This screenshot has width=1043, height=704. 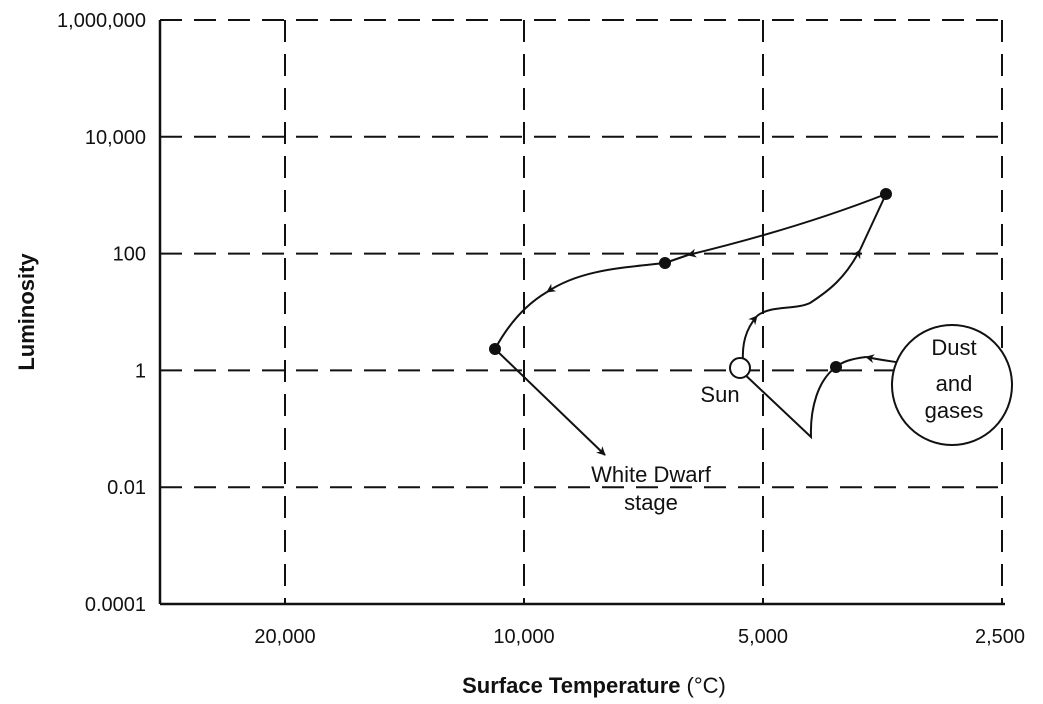 What do you see at coordinates (126, 488) in the screenshot?
I see `y-tick-label: 0.01` at bounding box center [126, 488].